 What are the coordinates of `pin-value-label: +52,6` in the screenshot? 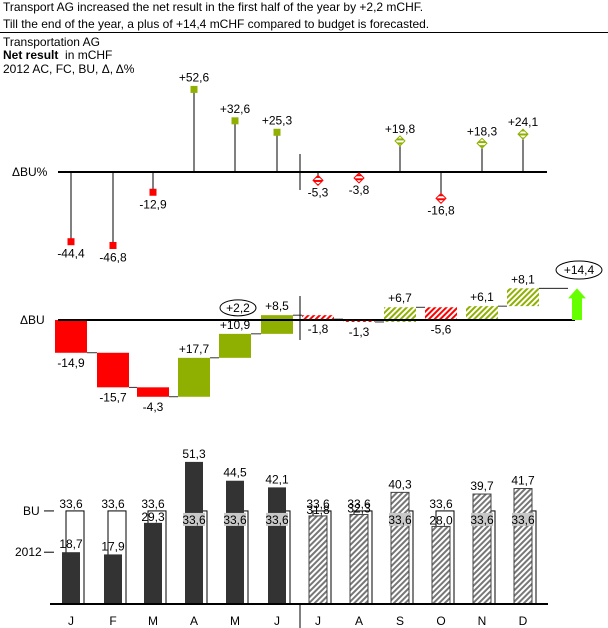 It's located at (194, 77).